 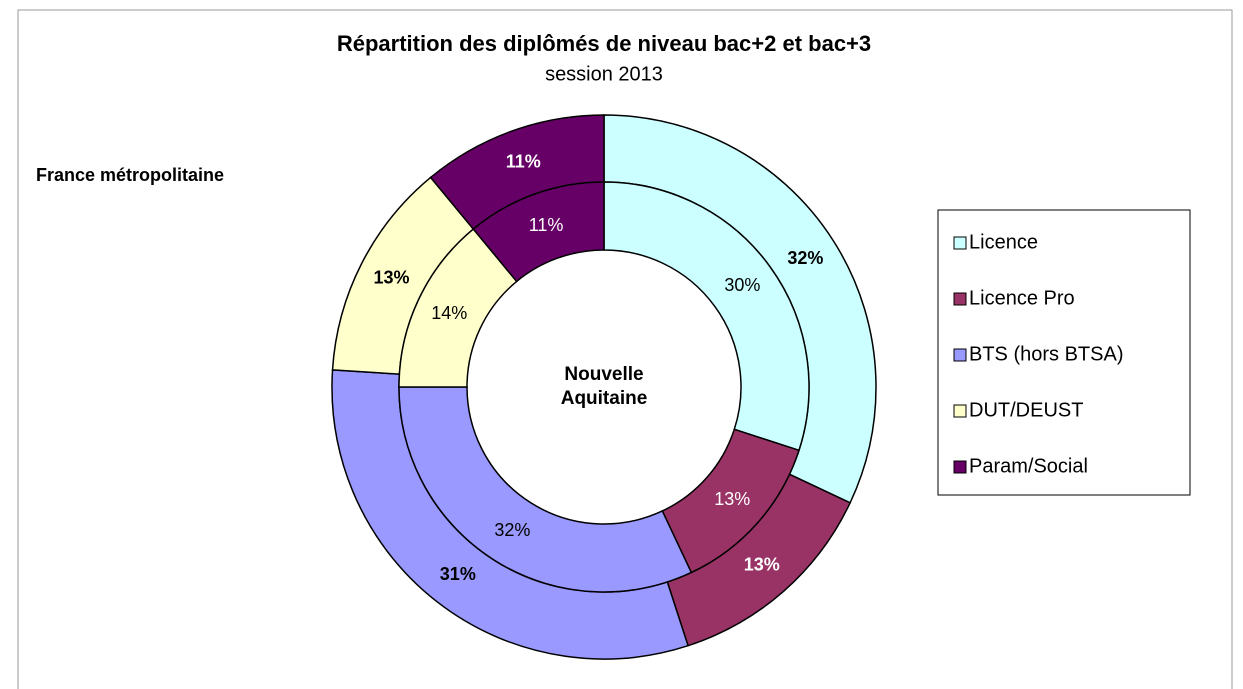 What do you see at coordinates (1003, 242) in the screenshot?
I see `legend-label: Licence` at bounding box center [1003, 242].